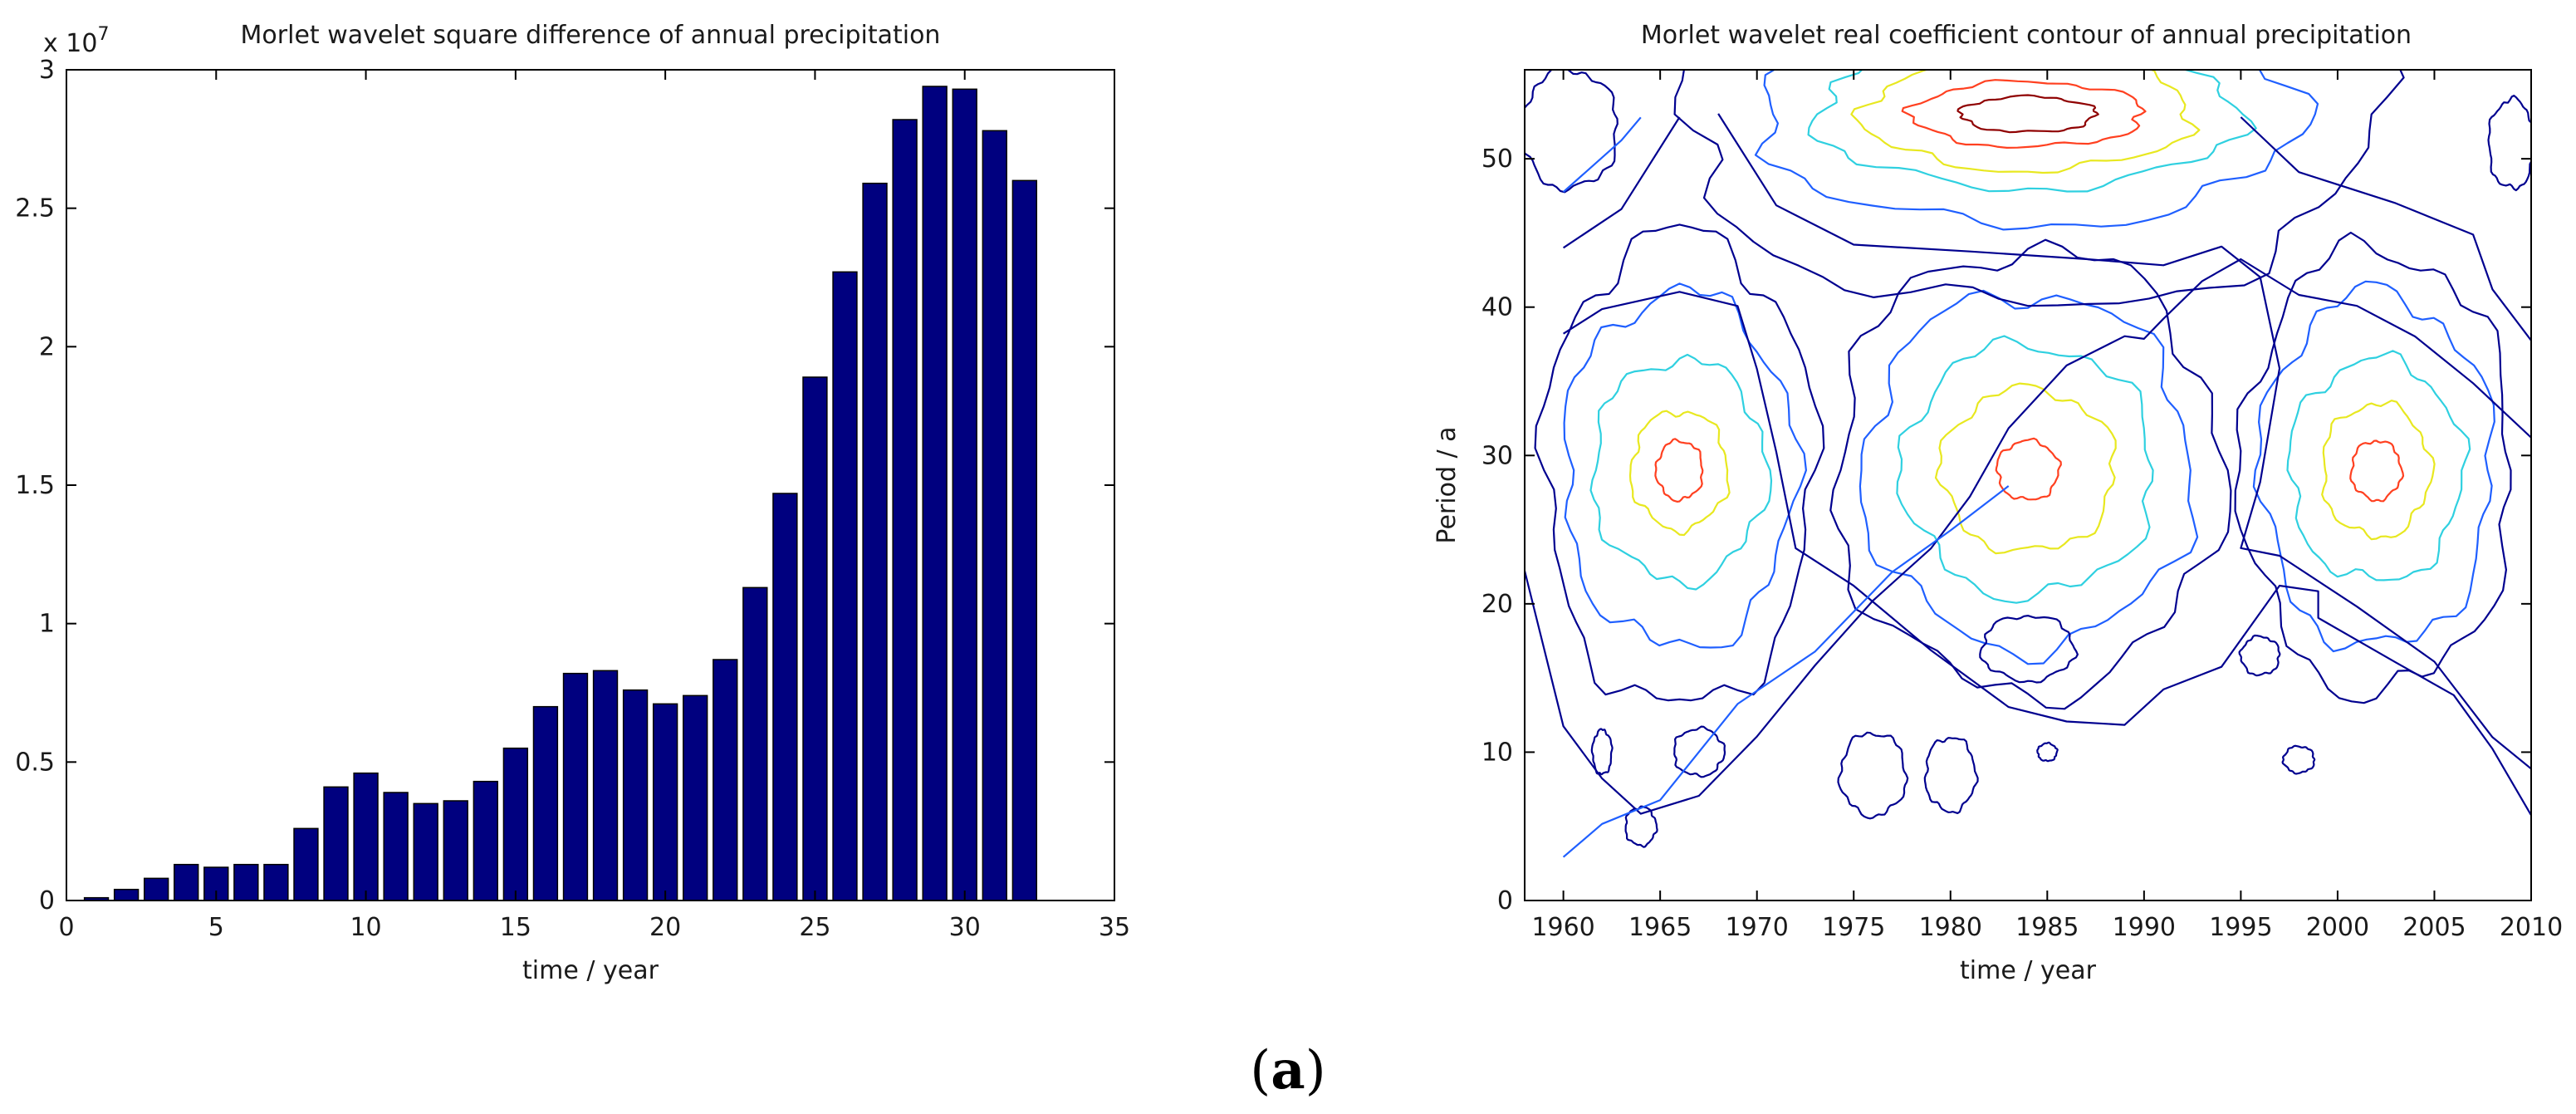  What do you see at coordinates (47, 624) in the screenshot?
I see `y-tick-label: 1` at bounding box center [47, 624].